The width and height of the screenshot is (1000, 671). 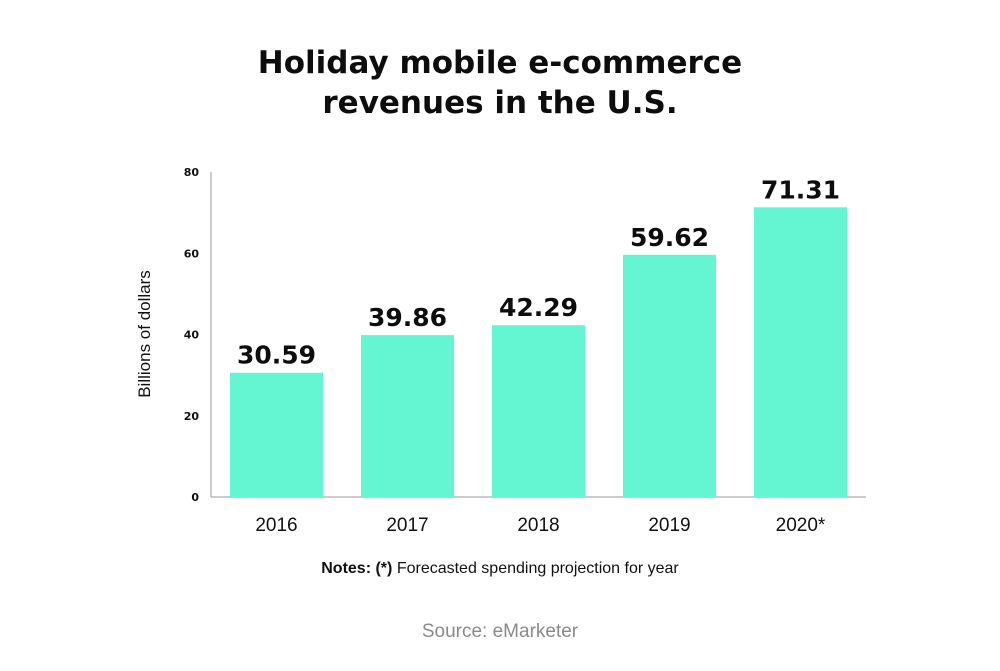 What do you see at coordinates (192, 416) in the screenshot?
I see `y-tick-label: 20` at bounding box center [192, 416].